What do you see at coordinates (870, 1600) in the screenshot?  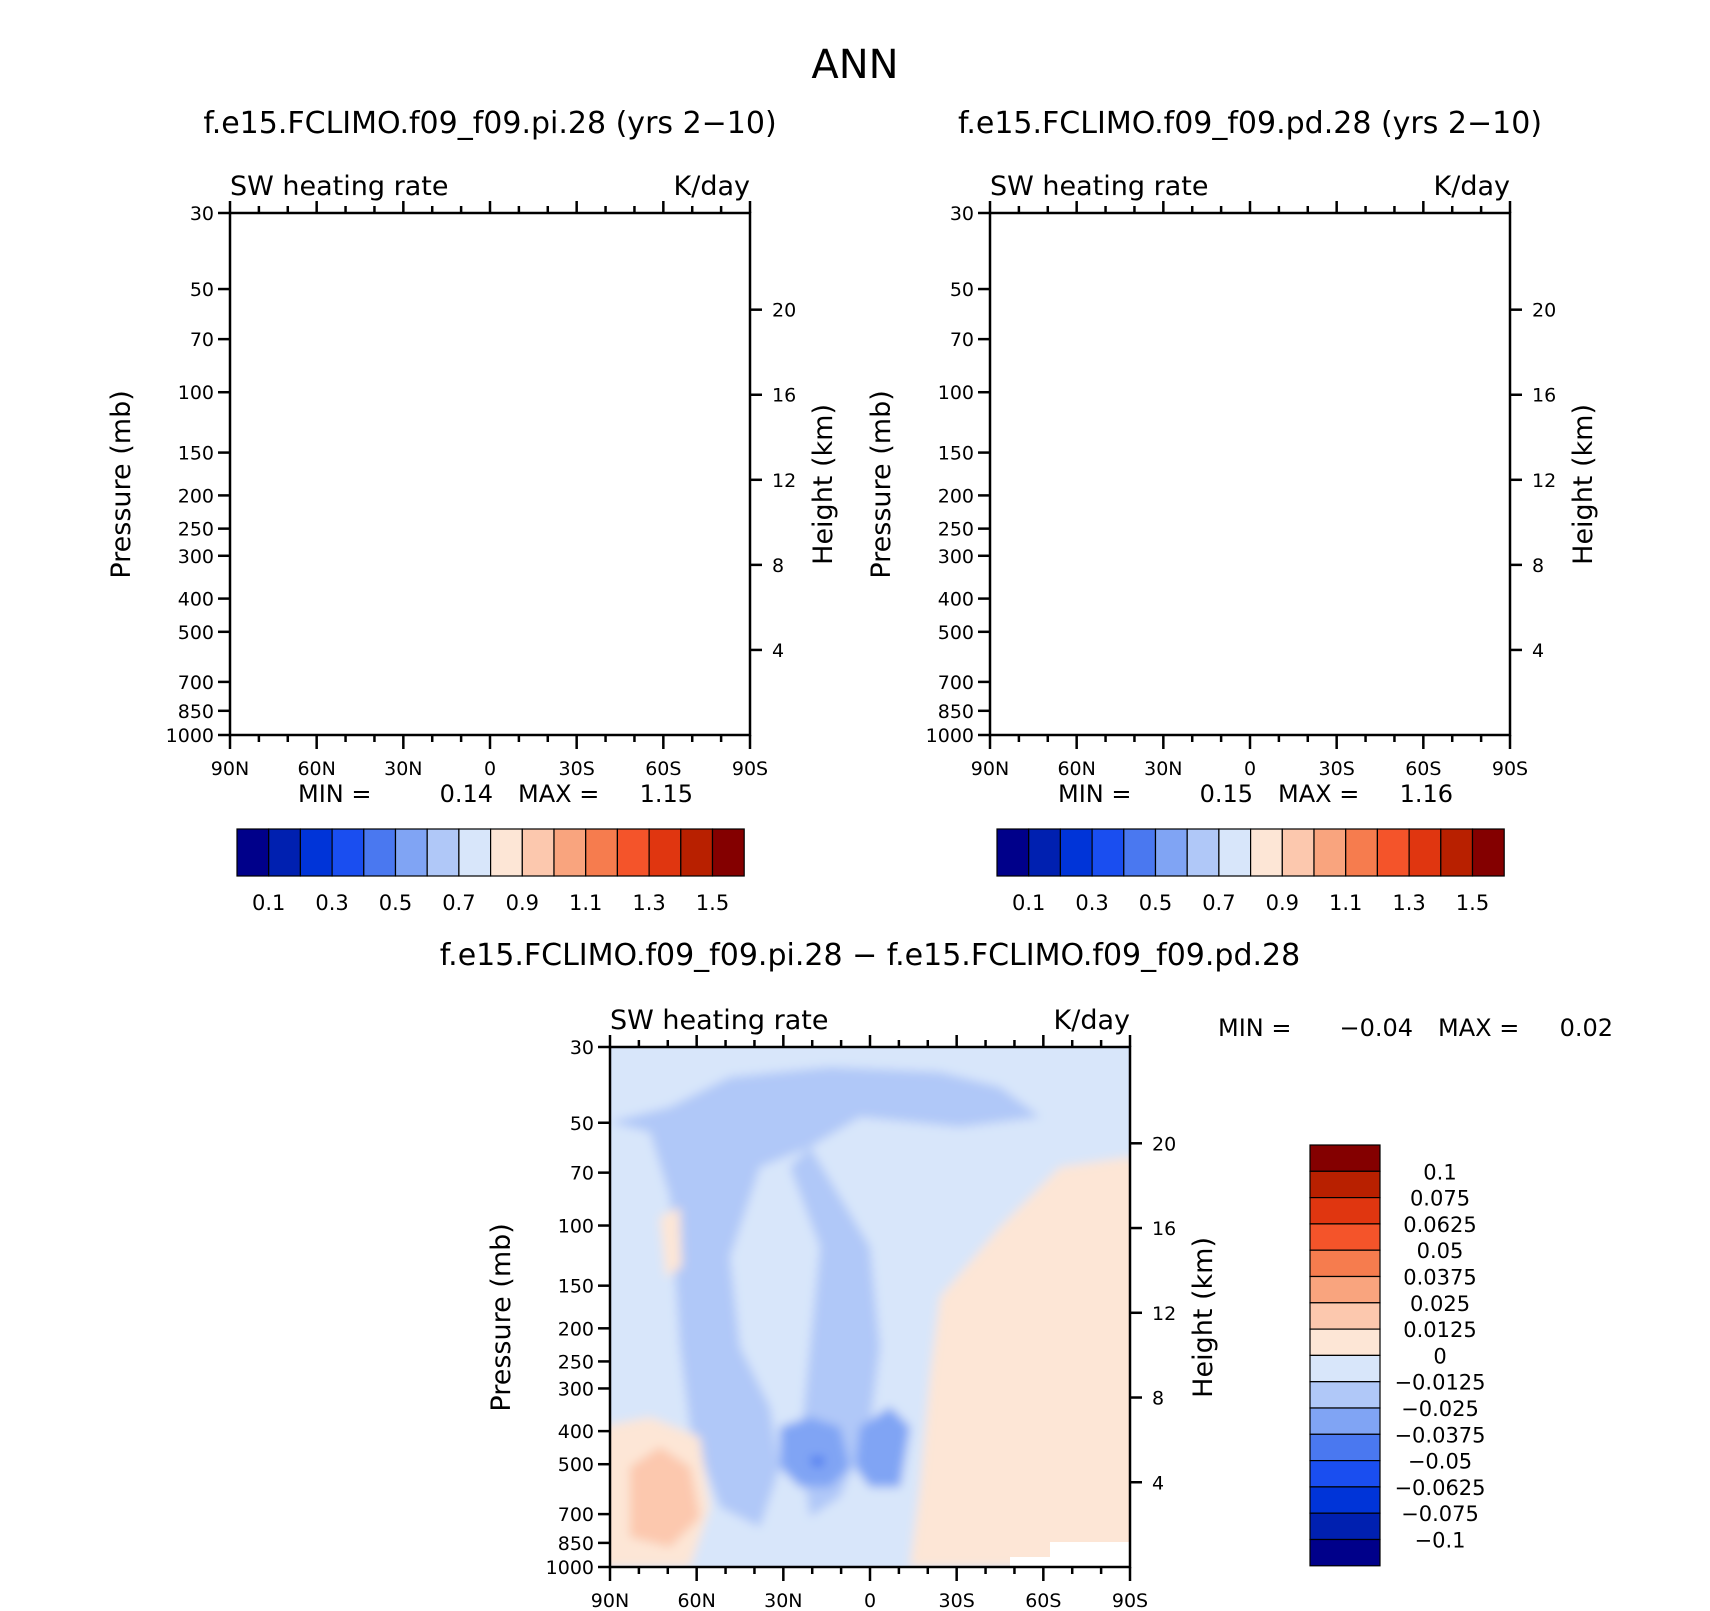 I see `x-tick-label: 0` at bounding box center [870, 1600].